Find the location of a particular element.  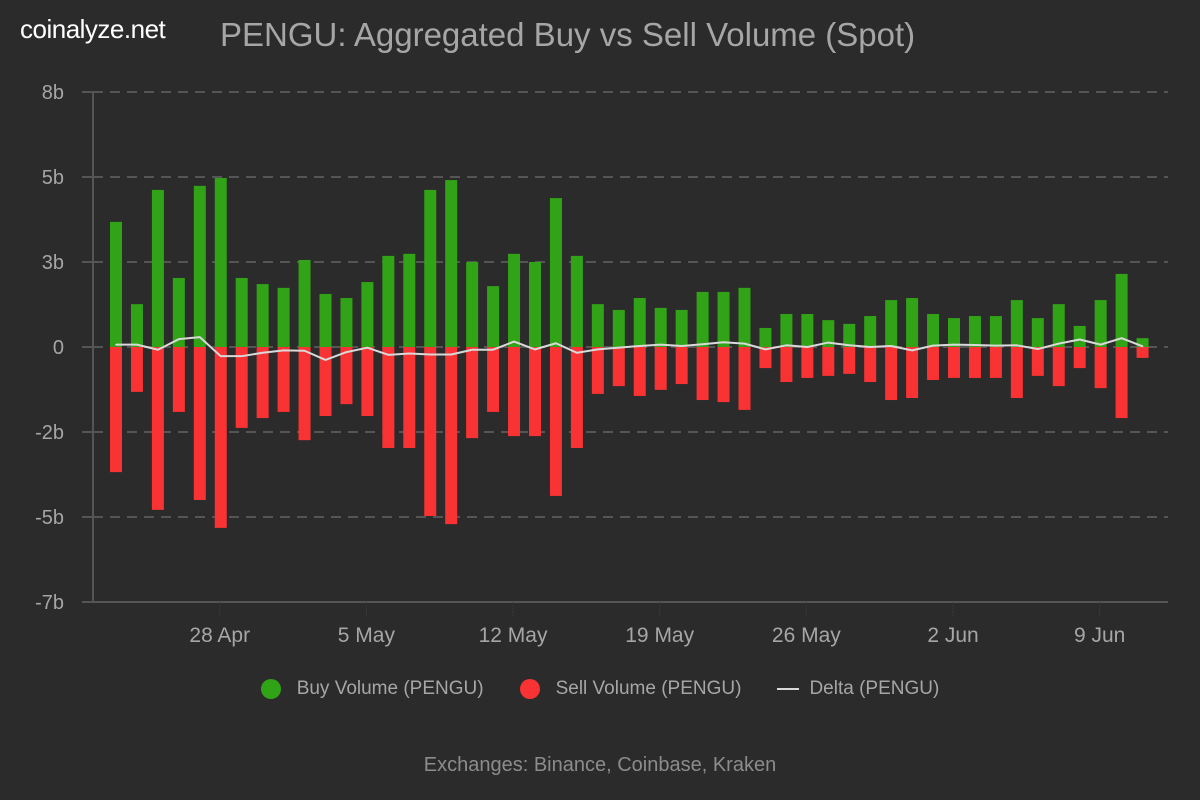

brand-logo-text: coinalyze.net is located at coordinates (93, 29).